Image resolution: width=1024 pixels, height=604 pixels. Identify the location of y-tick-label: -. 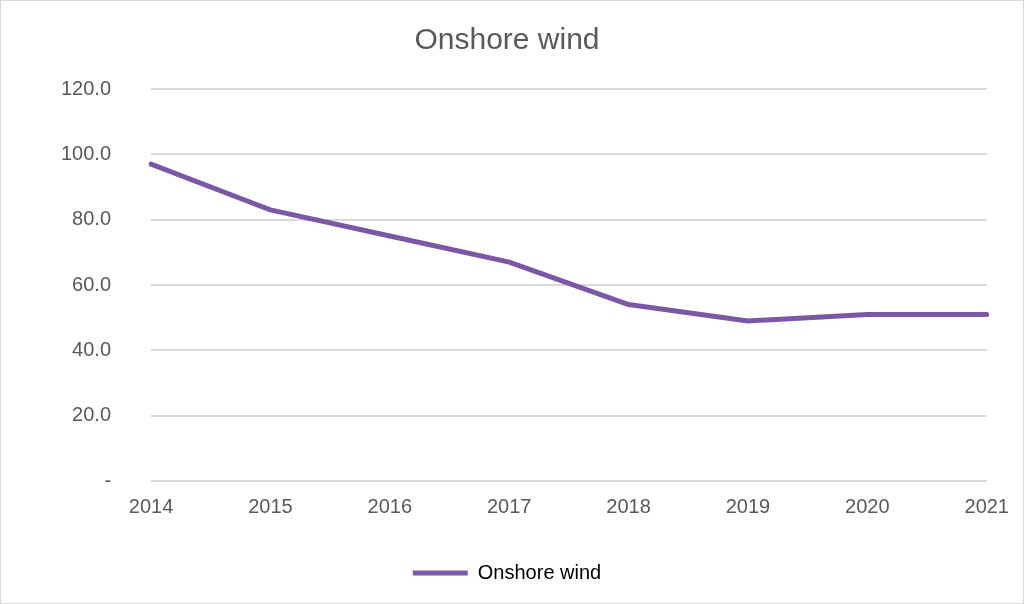
(108, 479).